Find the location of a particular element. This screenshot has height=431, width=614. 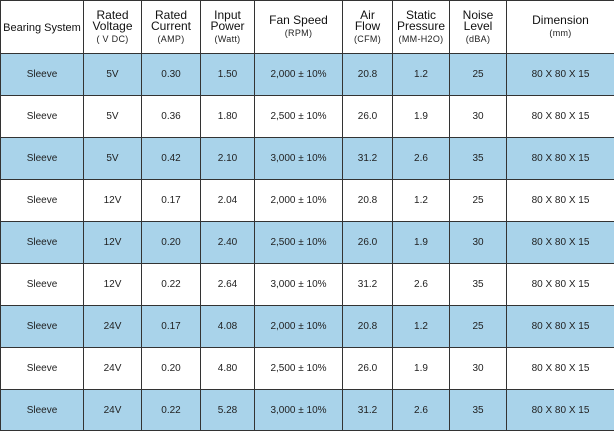

header-label-line2: Pressure is located at coordinates (421, 26).